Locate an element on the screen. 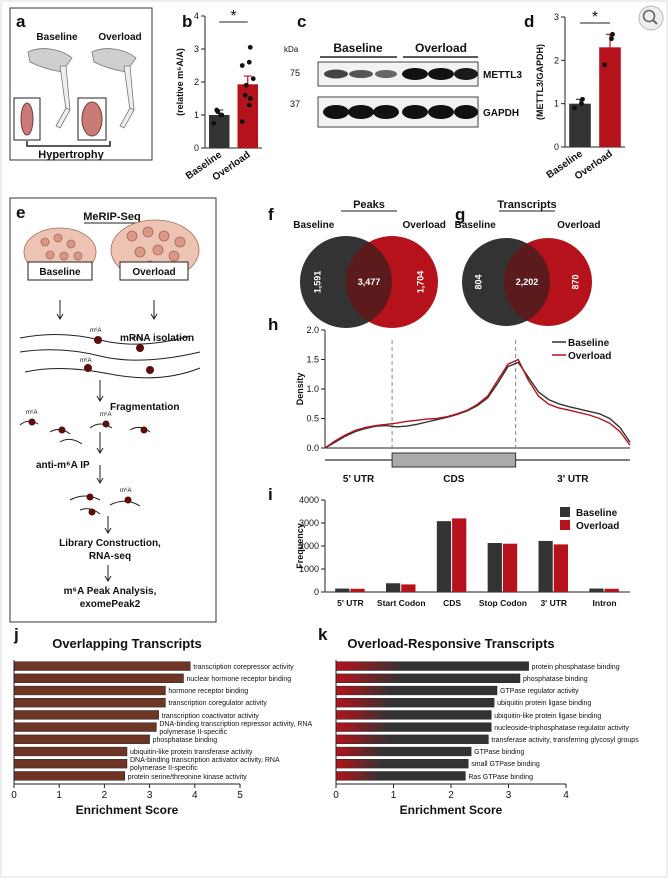 The width and height of the screenshot is (668, 878). term-label-text: GTPase regulator activity is located at coordinates (539, 692).